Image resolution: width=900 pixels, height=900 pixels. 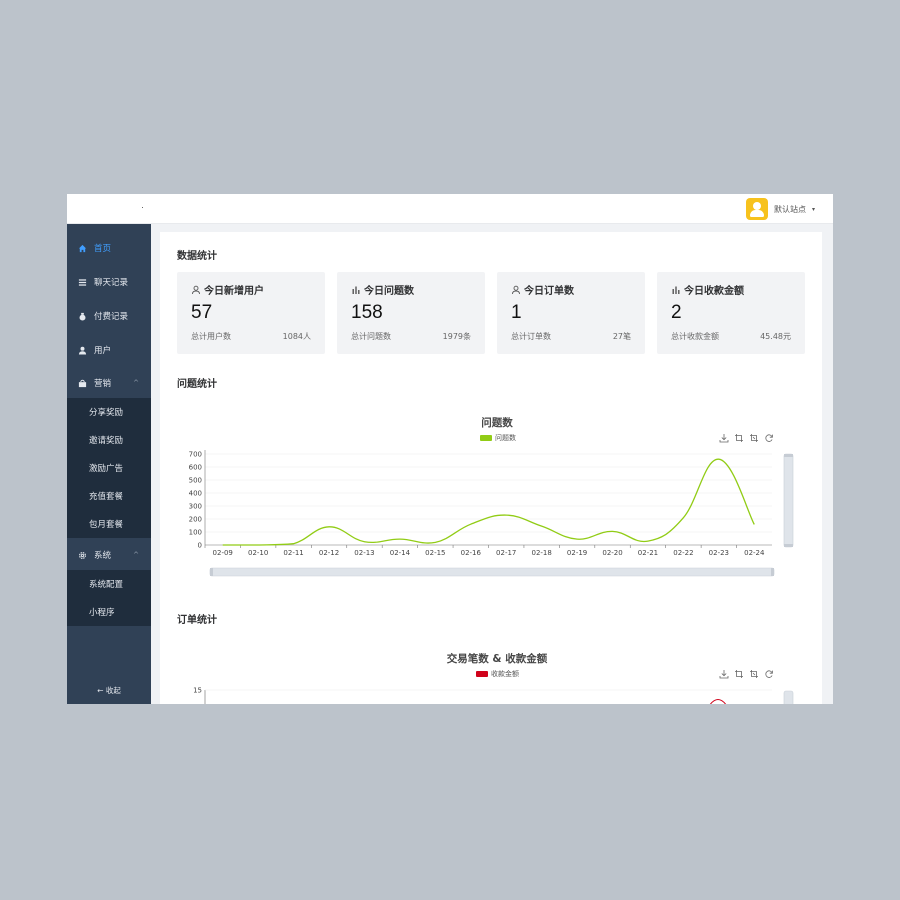 I want to click on site-name: 默认站点, so click(x=789, y=209).